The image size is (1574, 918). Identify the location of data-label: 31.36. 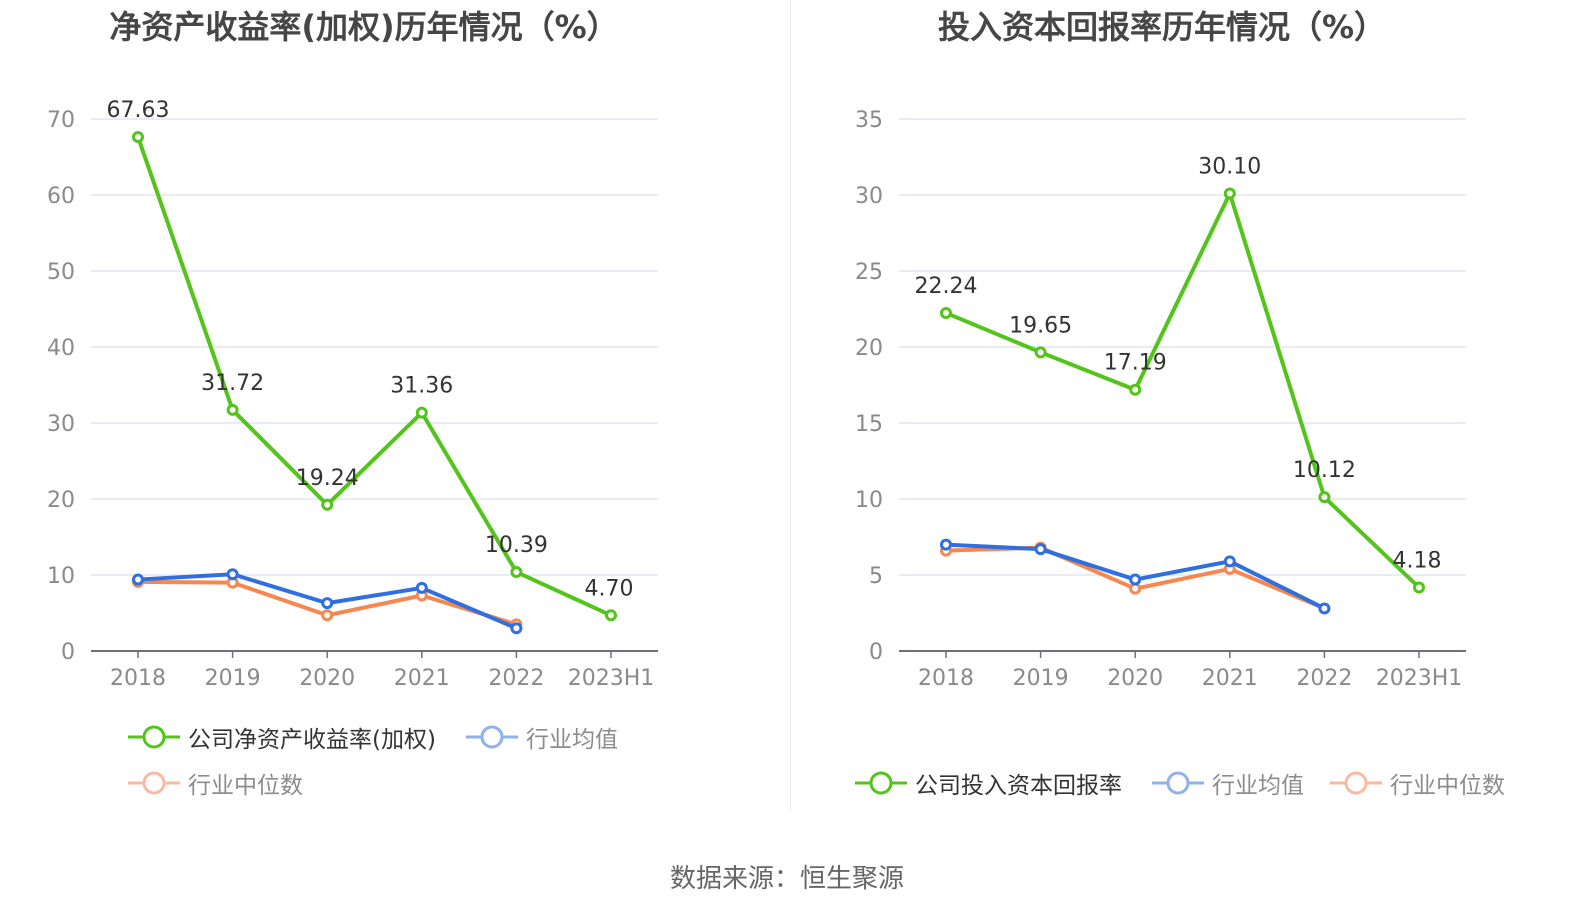
(421, 386).